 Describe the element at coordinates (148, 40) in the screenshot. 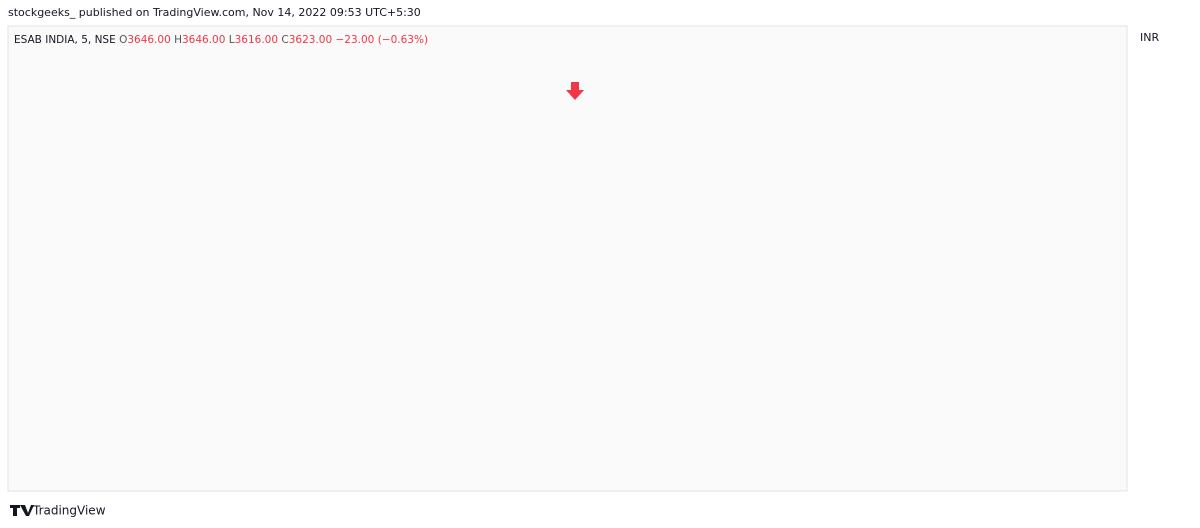

I see `o-value: 3646.00` at that location.